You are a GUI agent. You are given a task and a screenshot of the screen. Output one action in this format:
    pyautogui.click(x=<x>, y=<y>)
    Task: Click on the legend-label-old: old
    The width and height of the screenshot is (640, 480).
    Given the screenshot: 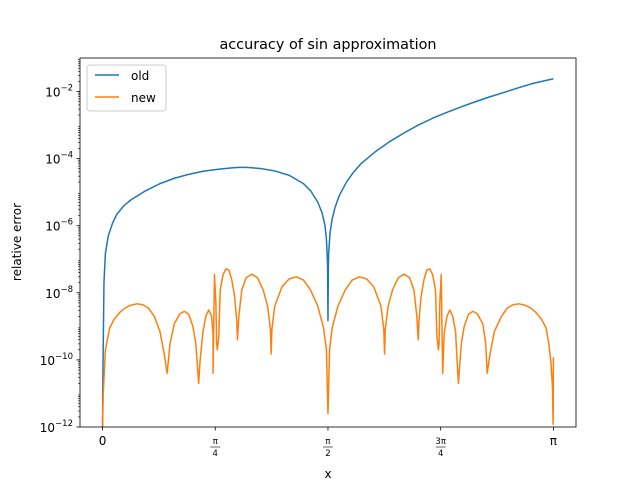 What is the action you would take?
    pyautogui.click(x=140, y=76)
    